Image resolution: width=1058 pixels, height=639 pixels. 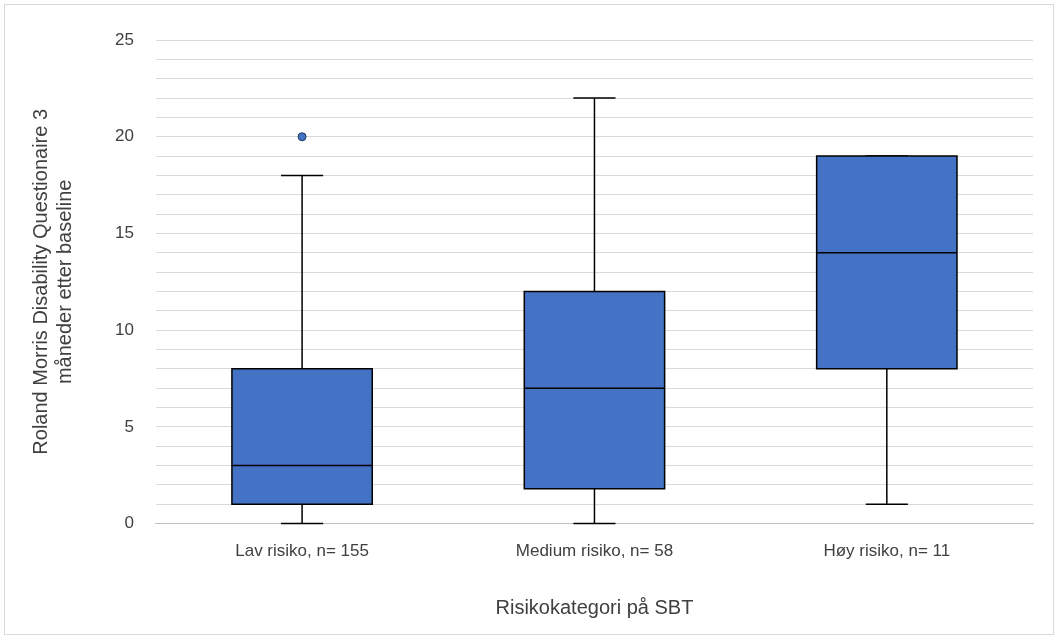 What do you see at coordinates (887, 551) in the screenshot?
I see `x-tick-label: Høy risiko, n= 11` at bounding box center [887, 551].